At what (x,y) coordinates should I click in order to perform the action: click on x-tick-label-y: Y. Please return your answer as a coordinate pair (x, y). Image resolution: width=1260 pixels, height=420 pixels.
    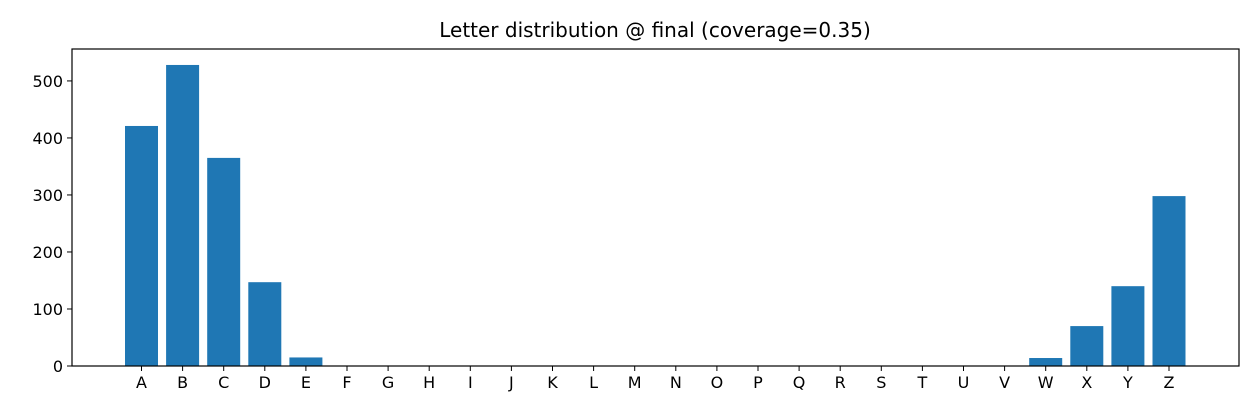
    Looking at the image, I should click on (1127, 382).